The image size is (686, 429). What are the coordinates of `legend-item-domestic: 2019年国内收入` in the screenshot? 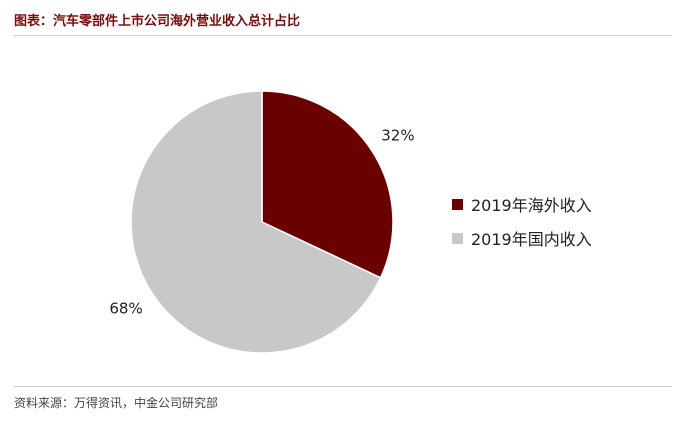 It's located at (522, 238).